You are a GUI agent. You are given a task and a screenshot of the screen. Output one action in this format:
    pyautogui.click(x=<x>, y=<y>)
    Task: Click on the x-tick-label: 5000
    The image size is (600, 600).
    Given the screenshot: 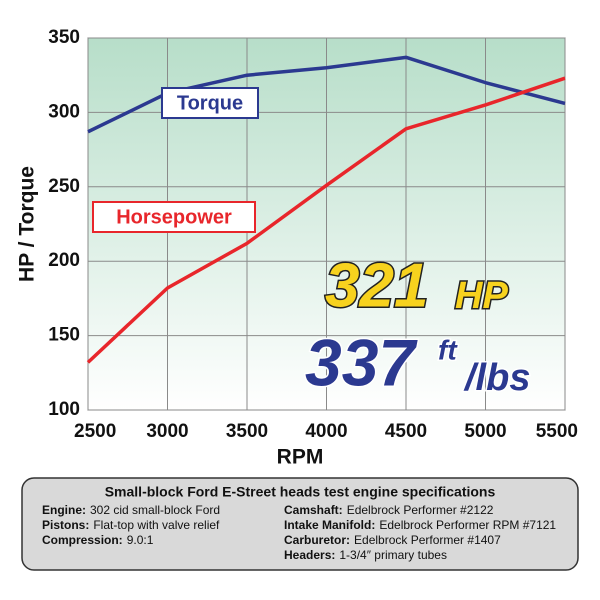 What is the action you would take?
    pyautogui.click(x=485, y=431)
    